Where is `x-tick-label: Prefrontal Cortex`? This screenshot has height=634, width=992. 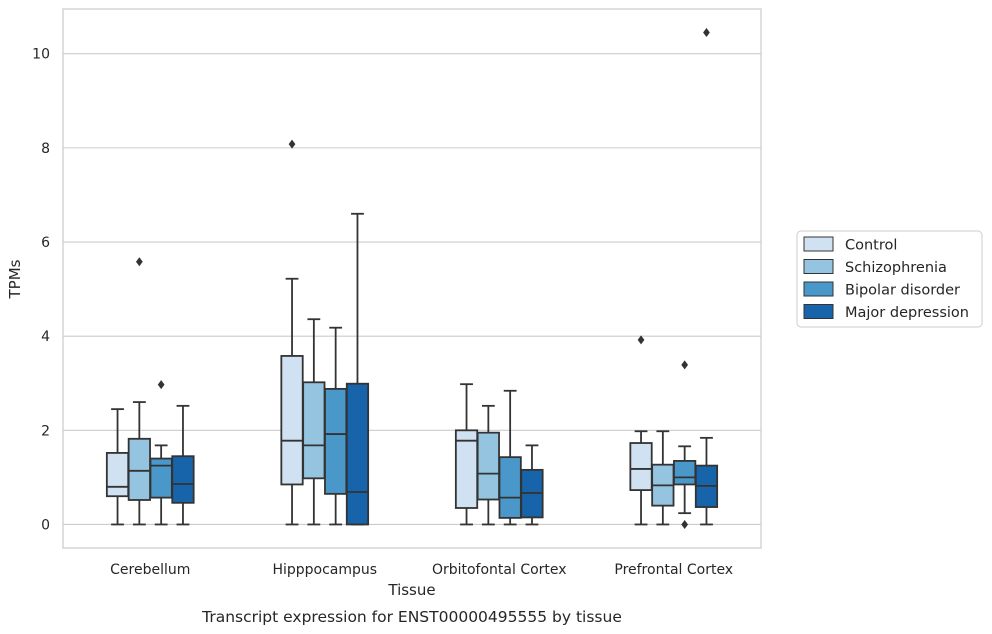 x-tick-label: Prefrontal Cortex is located at coordinates (673, 570).